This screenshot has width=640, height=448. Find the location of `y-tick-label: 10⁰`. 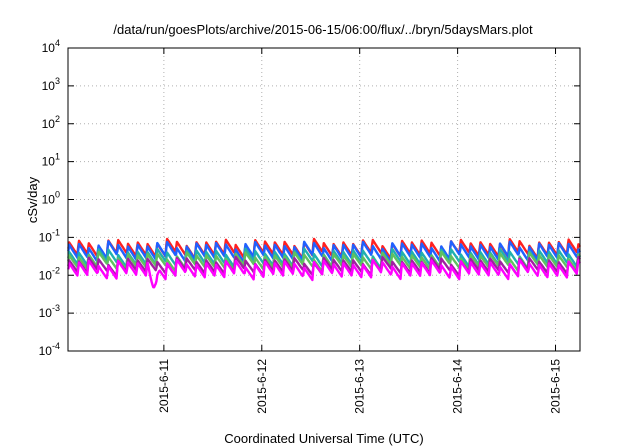

y-tick-label: 10⁰ is located at coordinates (51, 198).